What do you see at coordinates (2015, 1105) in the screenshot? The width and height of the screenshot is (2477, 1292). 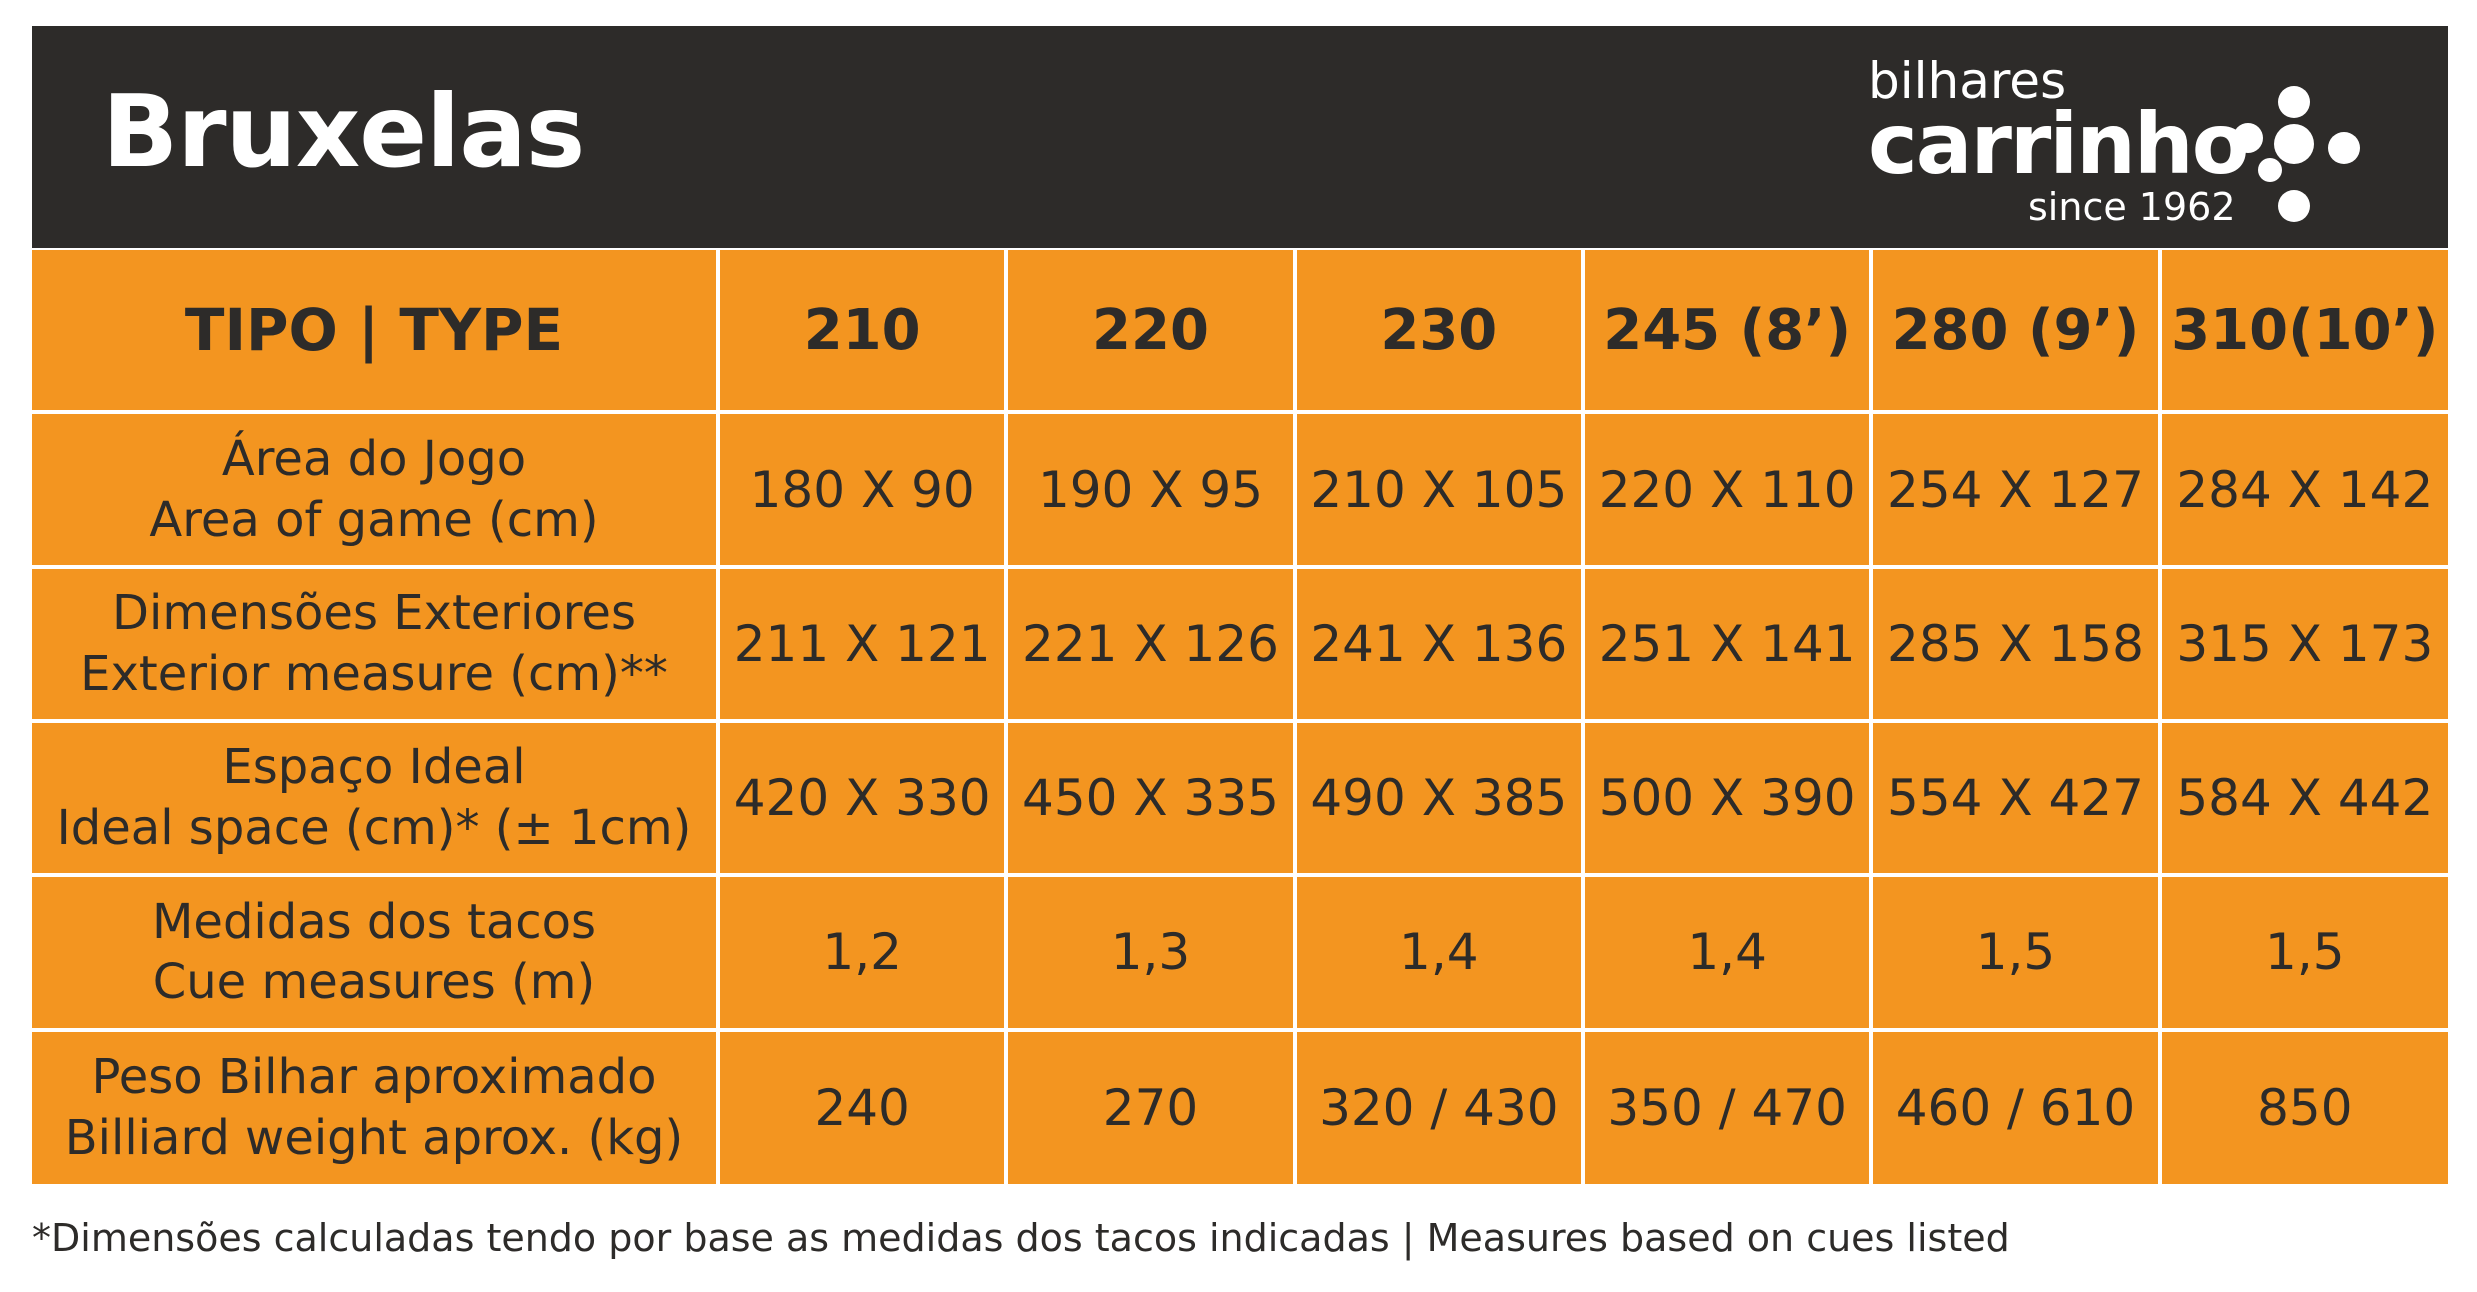 I see `table-cell: 460 / 610` at bounding box center [2015, 1105].